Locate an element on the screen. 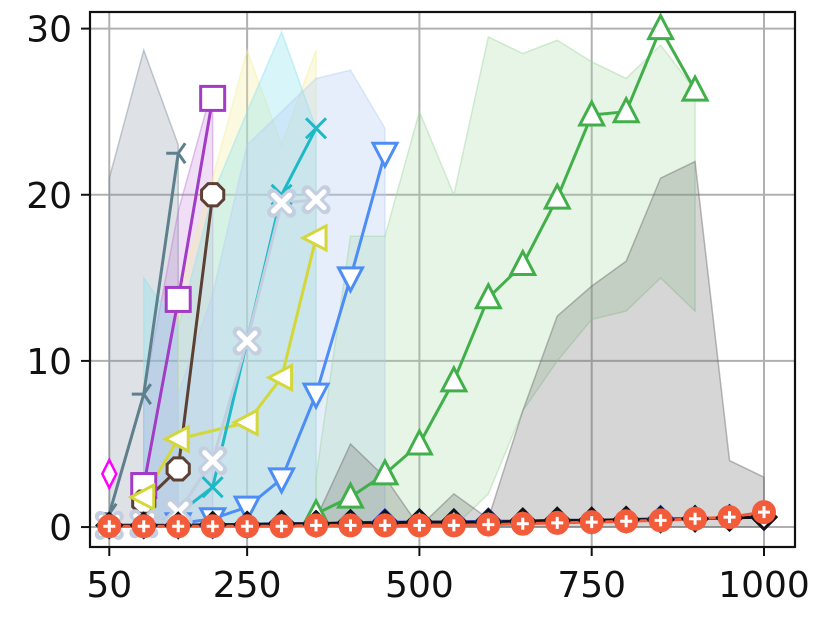 The image size is (830, 624). x-tick-label: 750 is located at coordinates (591, 585).